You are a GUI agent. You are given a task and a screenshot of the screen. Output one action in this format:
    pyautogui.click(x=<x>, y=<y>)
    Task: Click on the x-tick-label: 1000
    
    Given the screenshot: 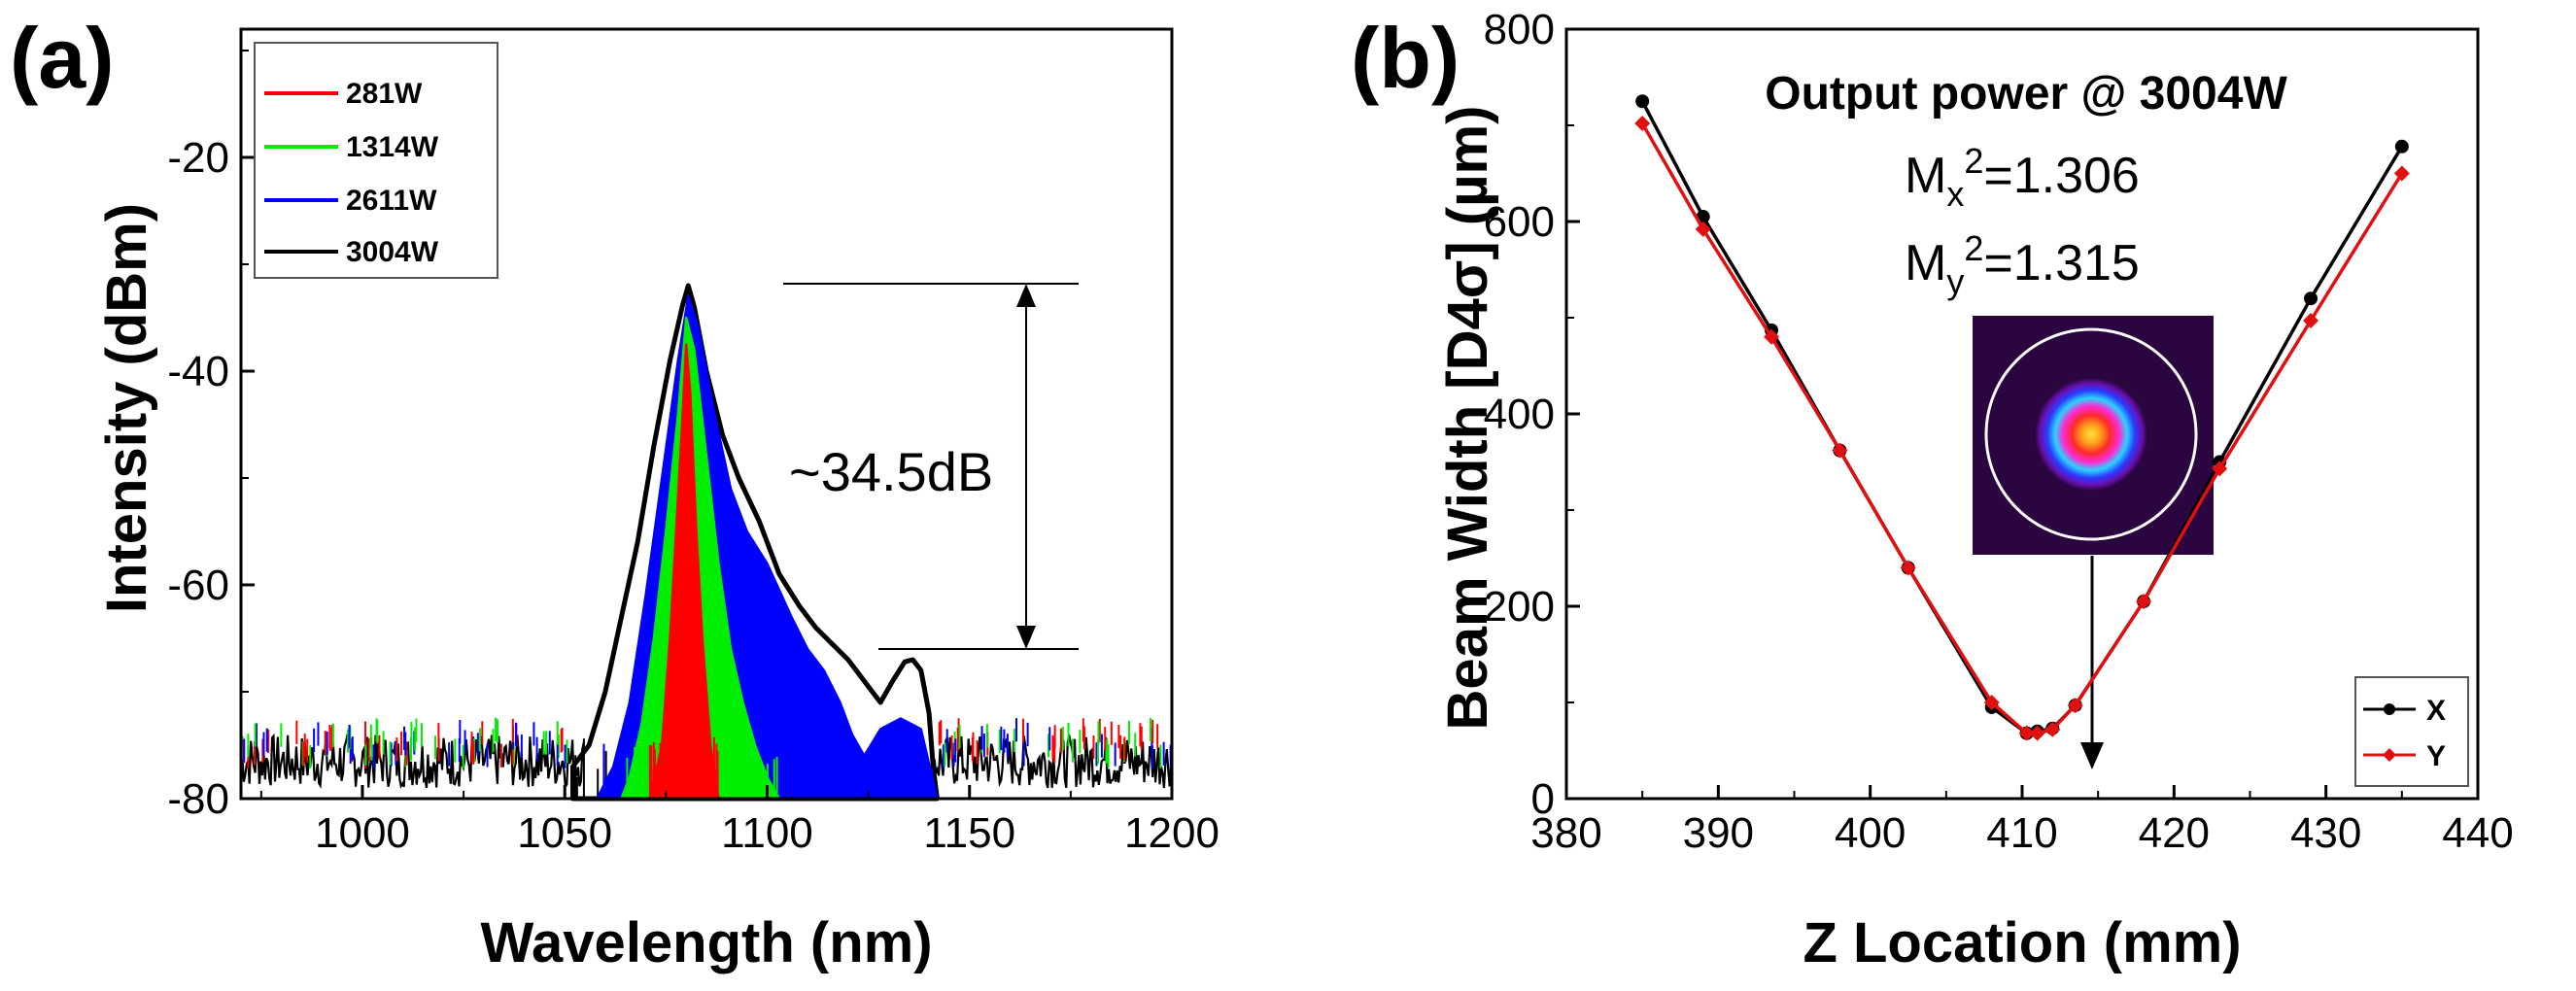 What is the action you would take?
    pyautogui.click(x=362, y=833)
    